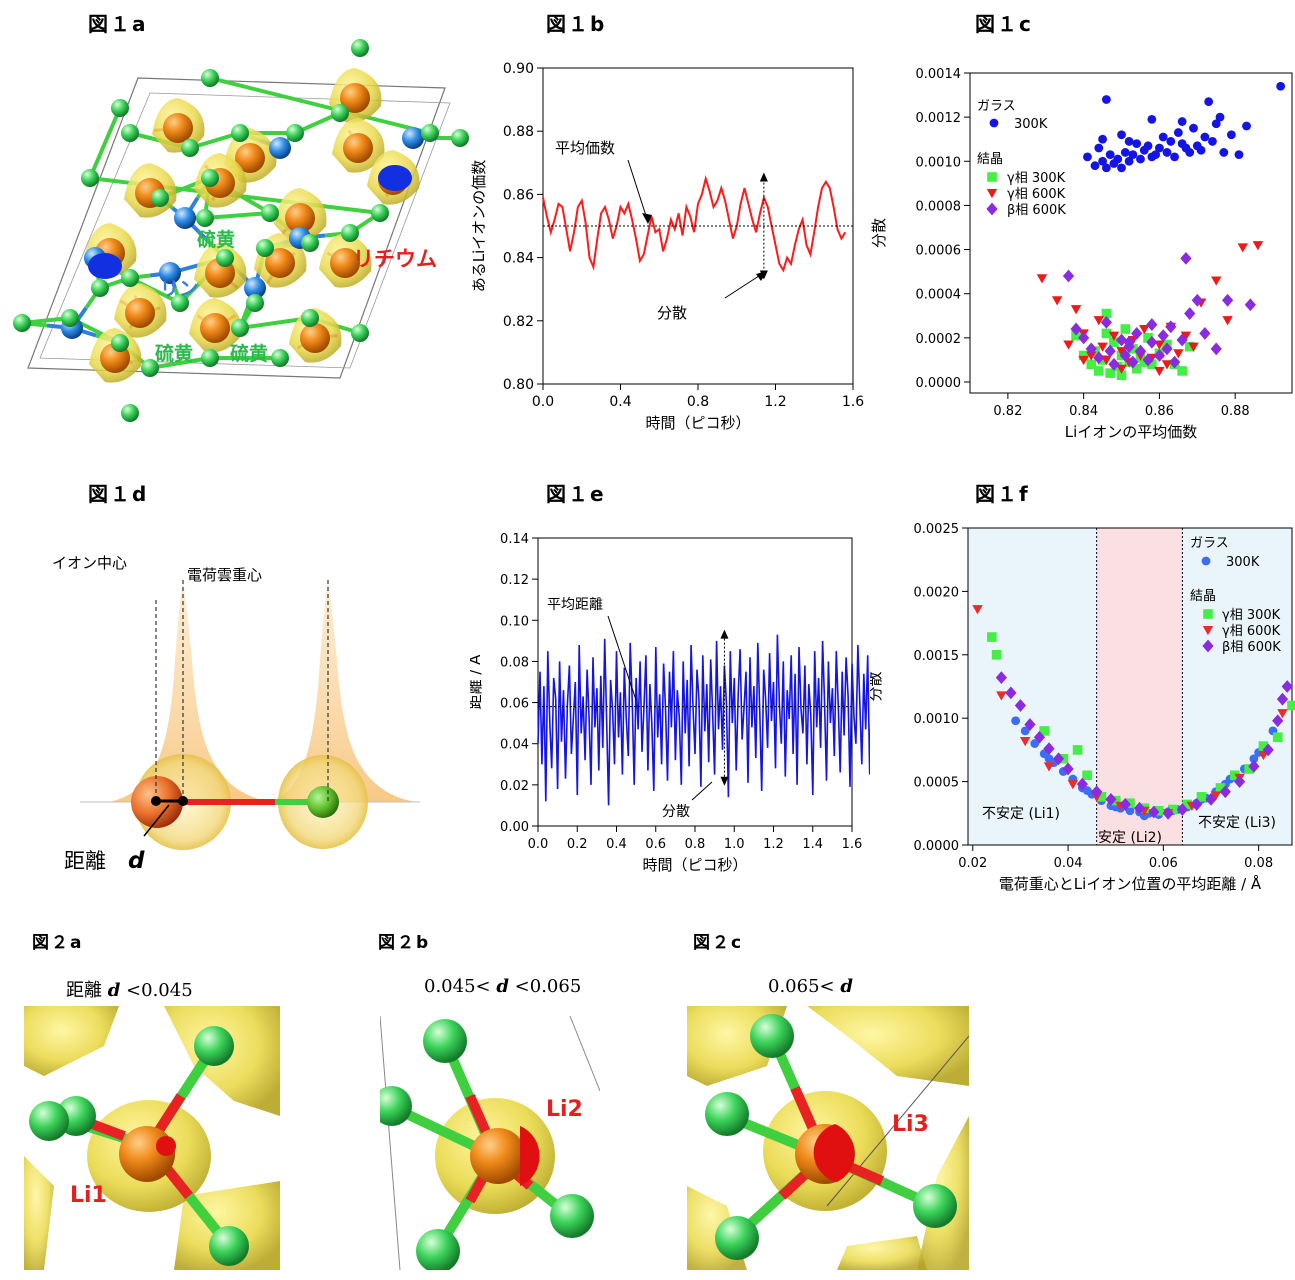 Image resolution: width=1295 pixels, height=1280 pixels. I want to click on fig1c-ytick-label-3: 0.0006, so click(939, 251).